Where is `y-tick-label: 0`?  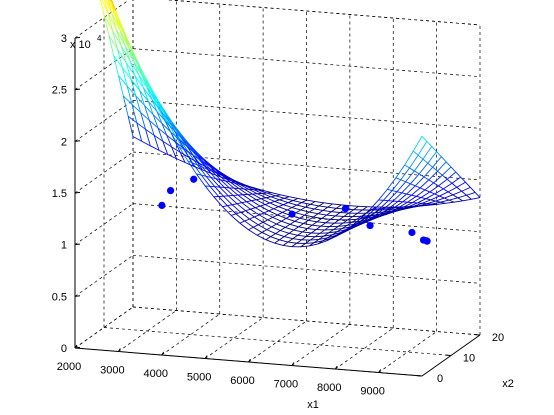 y-tick-label: 0 is located at coordinates (440, 379).